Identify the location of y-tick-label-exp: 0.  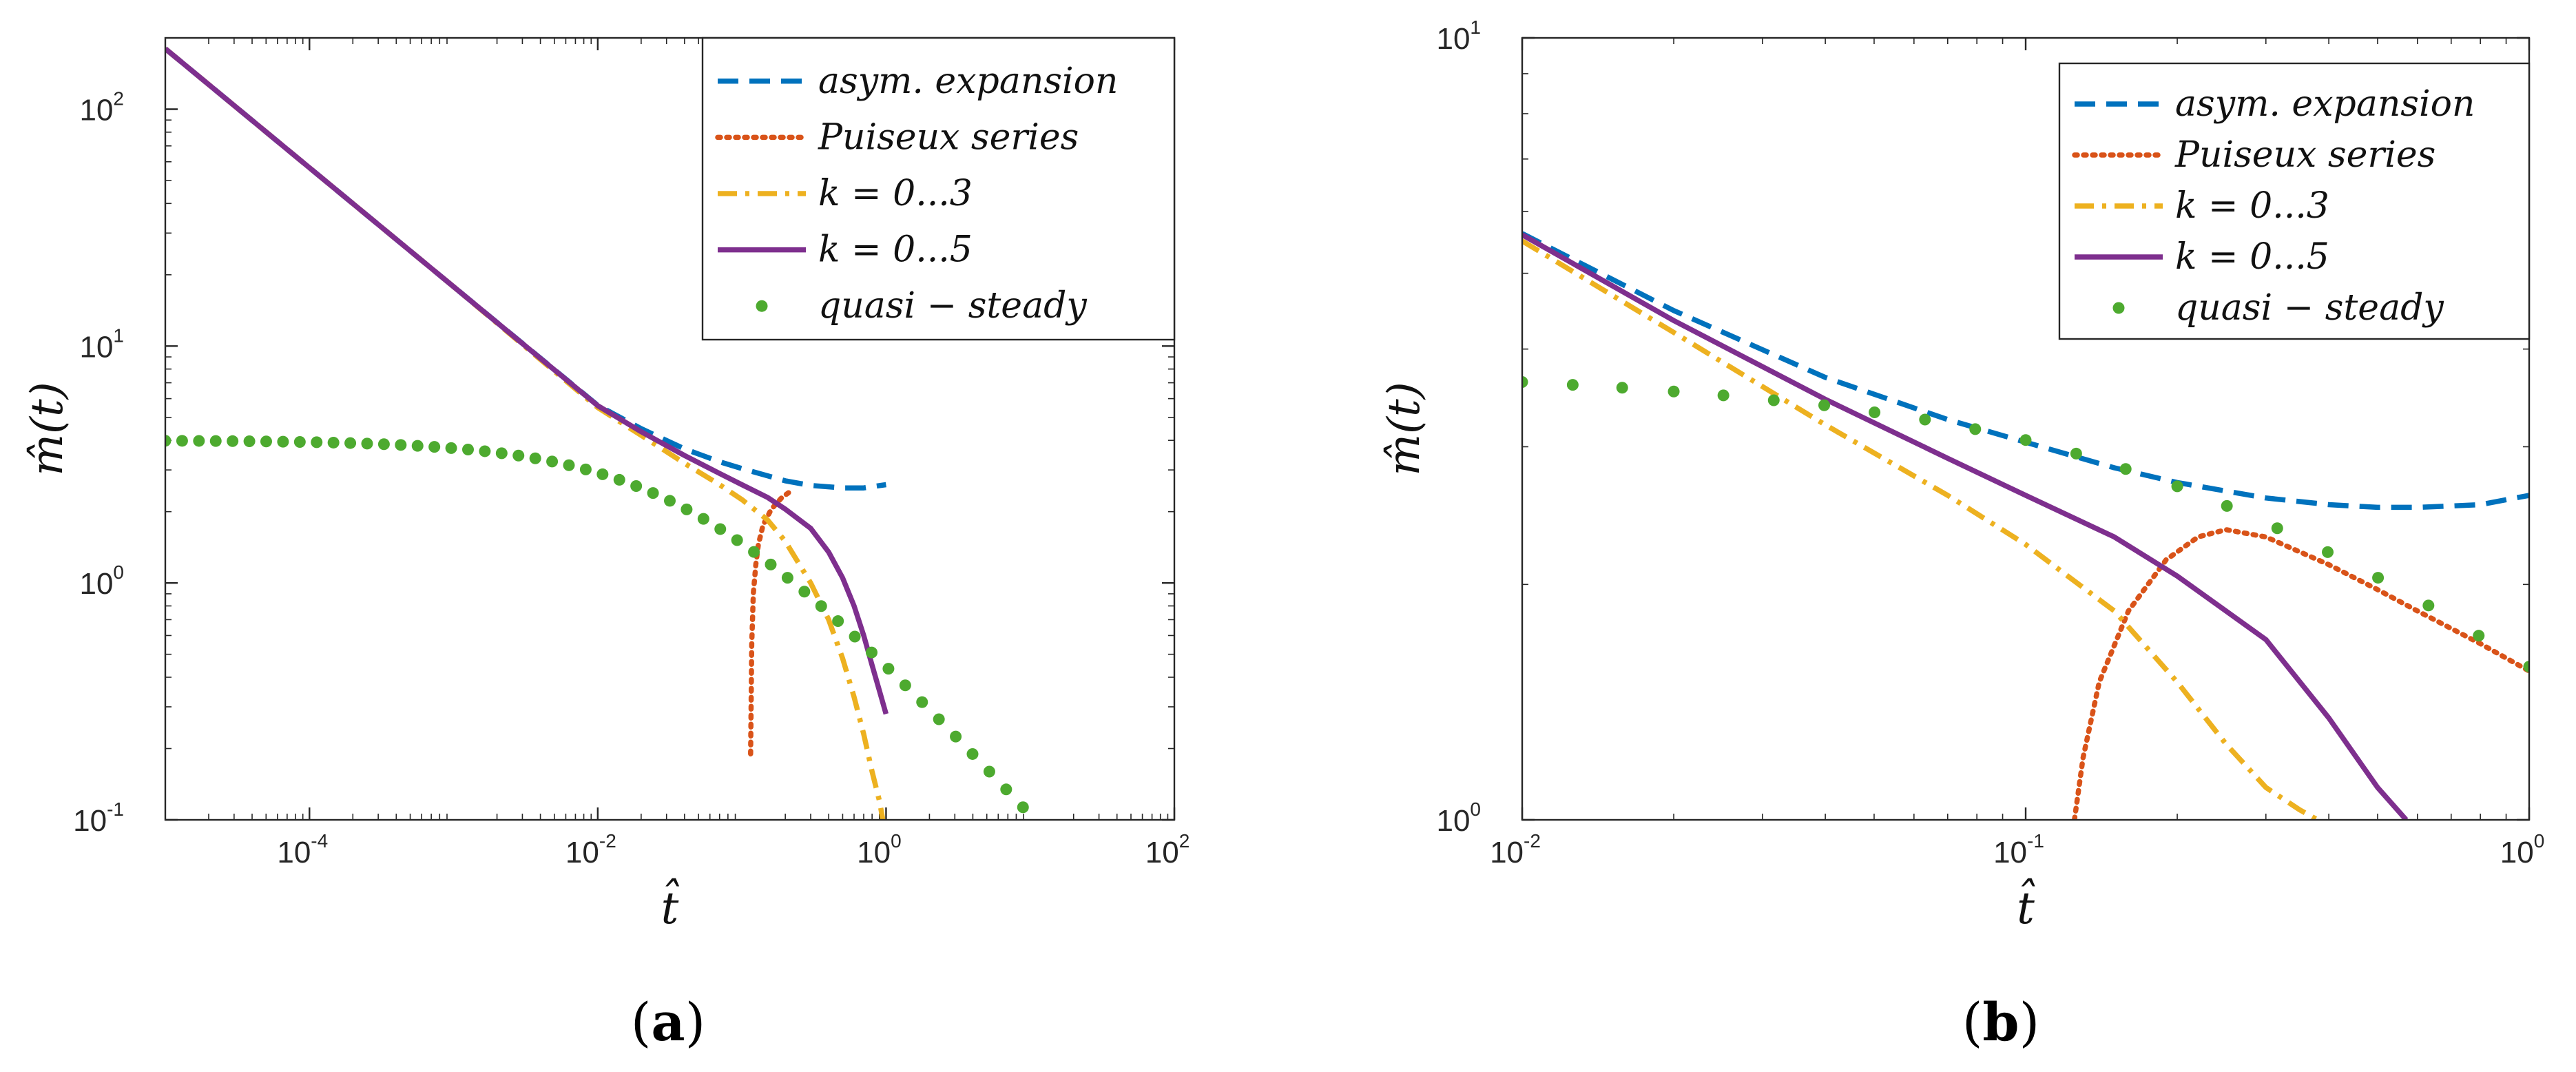
(1475, 809).